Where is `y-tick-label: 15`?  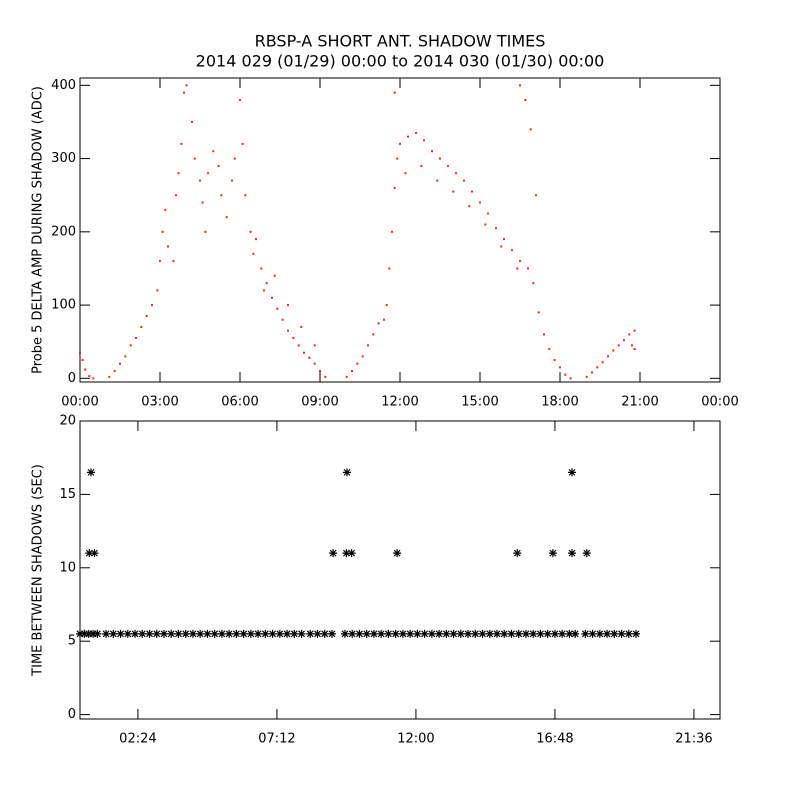
y-tick-label: 15 is located at coordinates (67, 494).